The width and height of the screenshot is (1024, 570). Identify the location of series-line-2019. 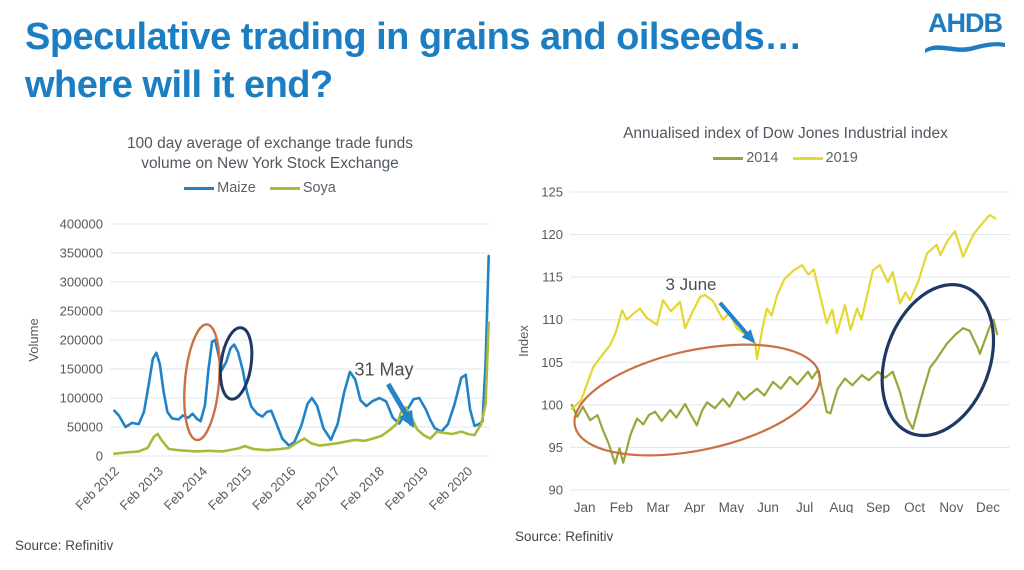
(783, 312).